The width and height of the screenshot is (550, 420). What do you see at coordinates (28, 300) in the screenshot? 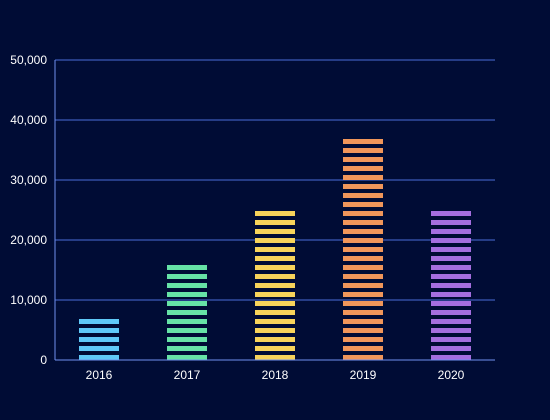
I see `y-tick-label: 10,000` at bounding box center [28, 300].